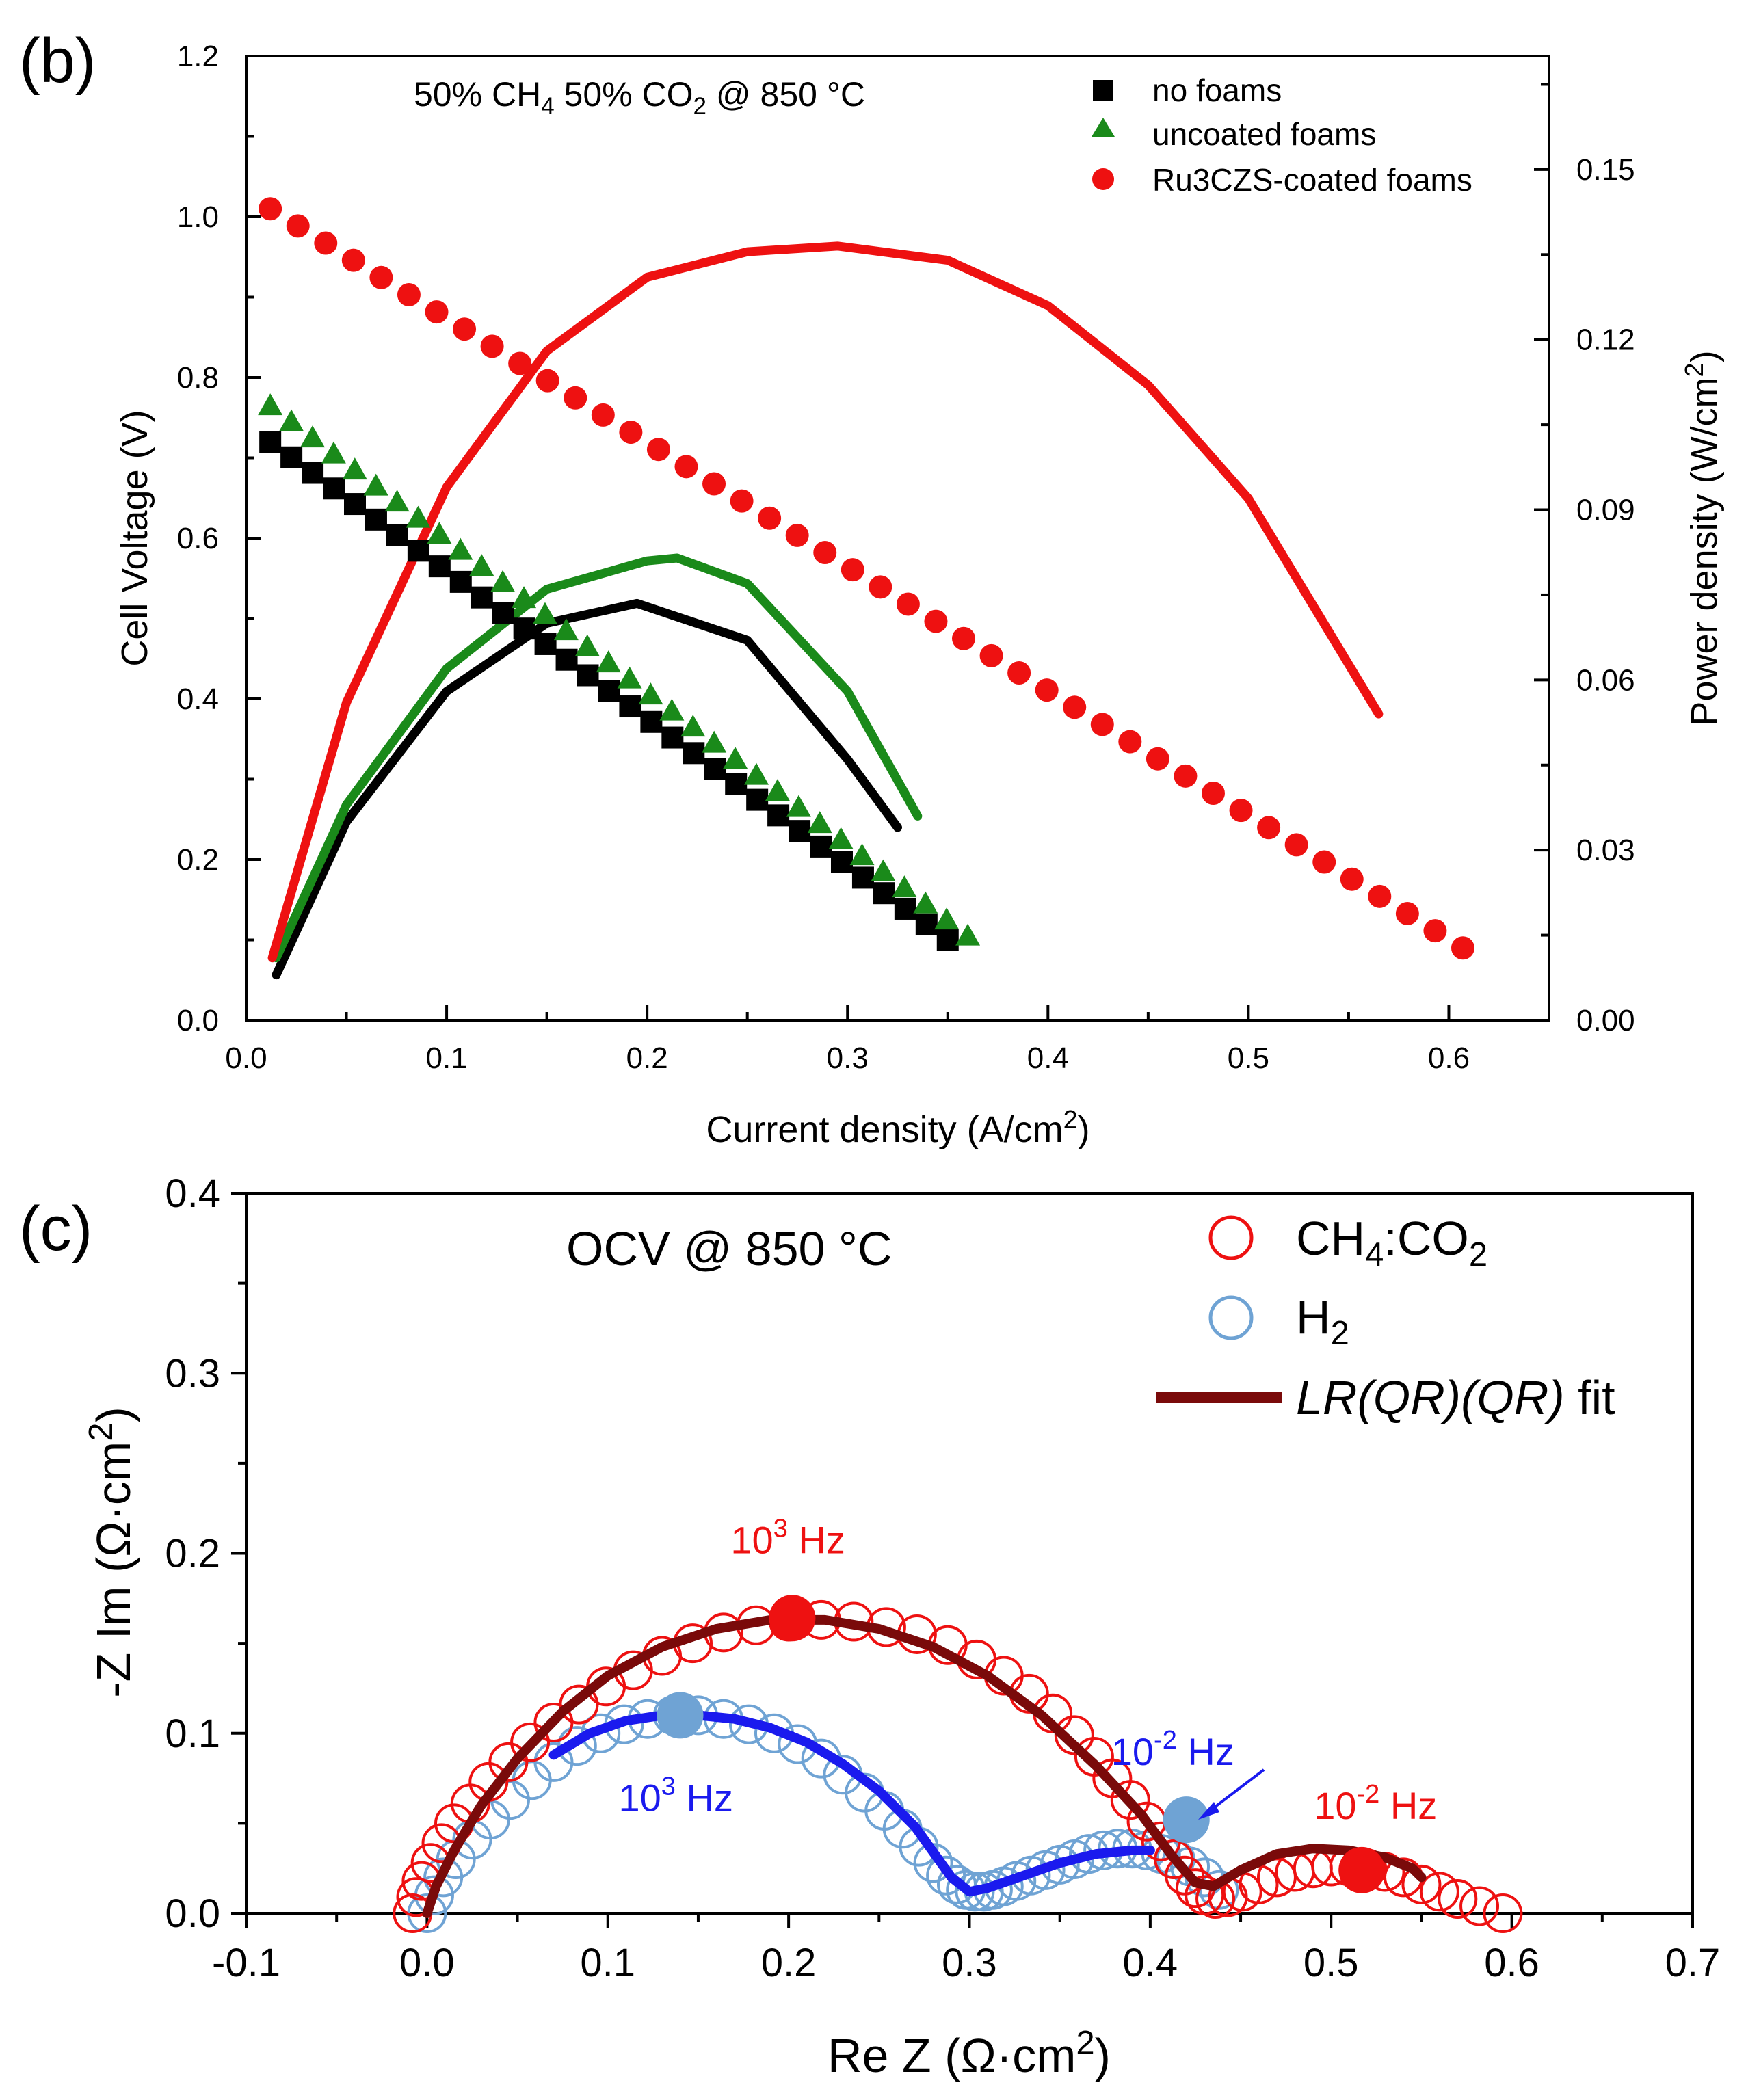  I want to click on power-curve-uncoated-foams-power, so click(597, 758).